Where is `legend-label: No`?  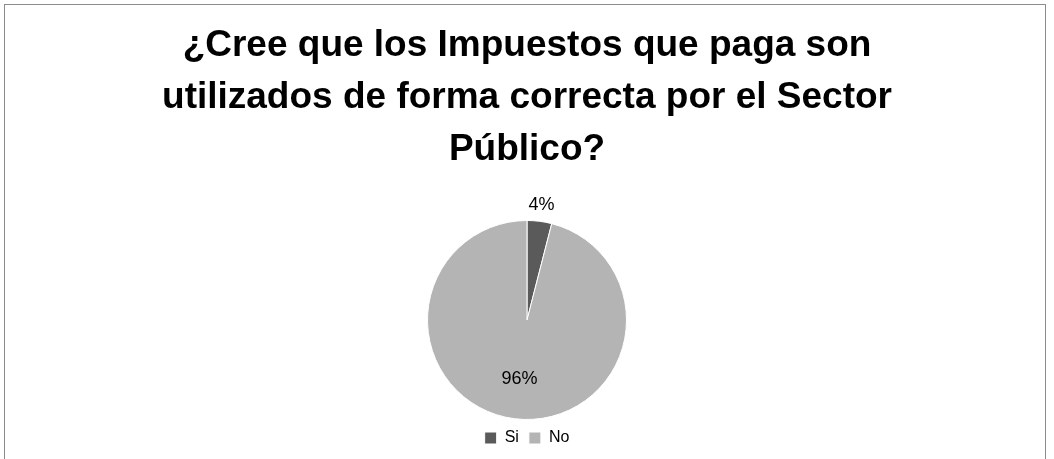 legend-label: No is located at coordinates (559, 437).